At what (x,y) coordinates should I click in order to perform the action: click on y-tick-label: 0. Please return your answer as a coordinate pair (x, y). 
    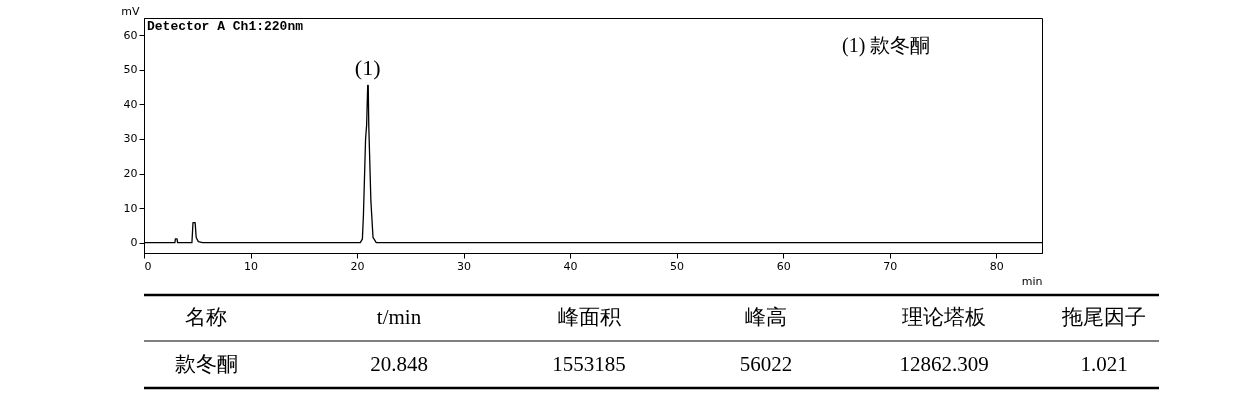
    Looking at the image, I should click on (134, 243).